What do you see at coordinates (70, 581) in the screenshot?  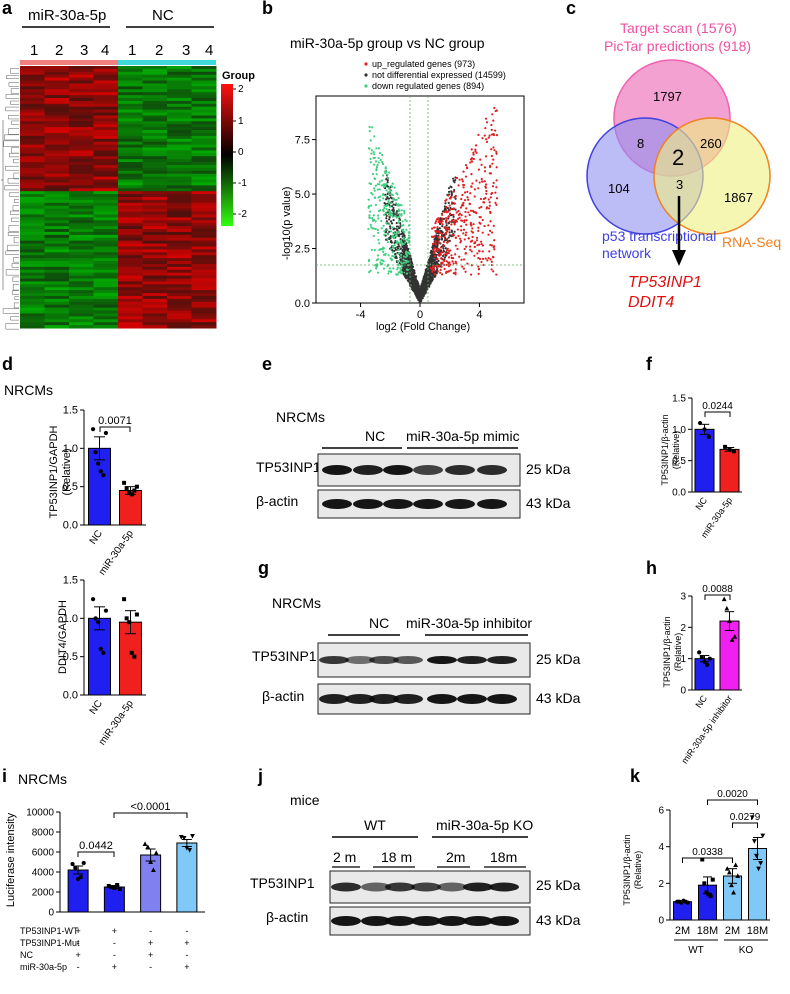 I see `d-bottom-ytick: 1.5` at bounding box center [70, 581].